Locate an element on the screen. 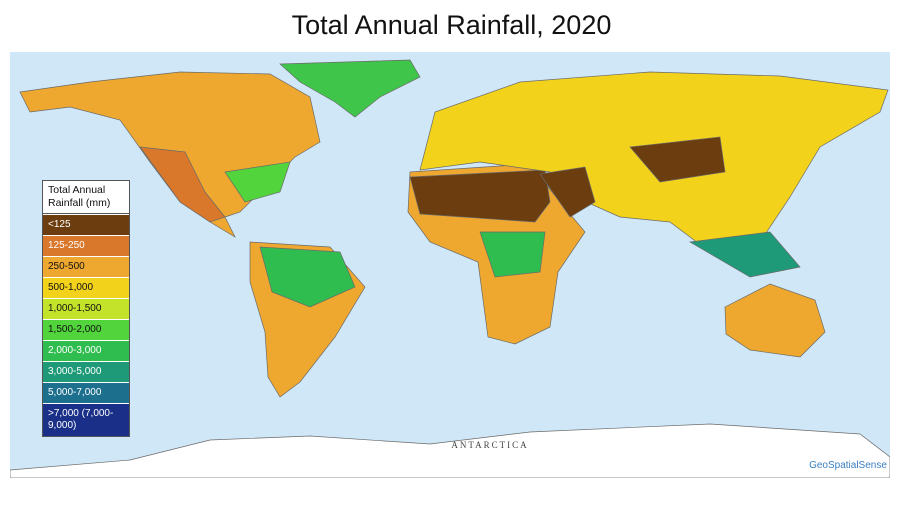 The image size is (903, 507). credit: GeoSpatialSense is located at coordinates (848, 465).